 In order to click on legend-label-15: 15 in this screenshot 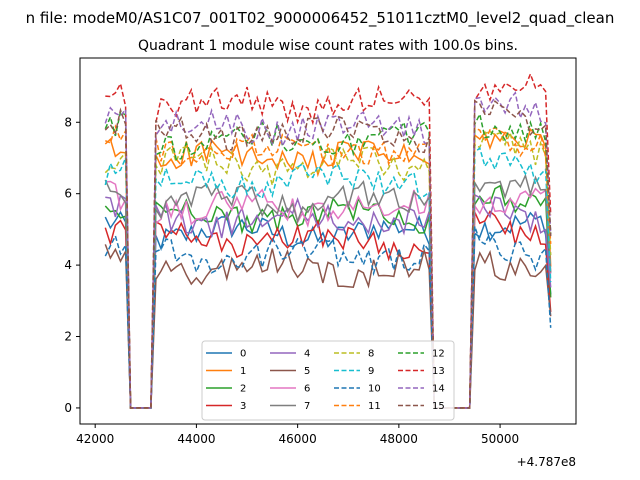, I will do `click(438, 406)`.